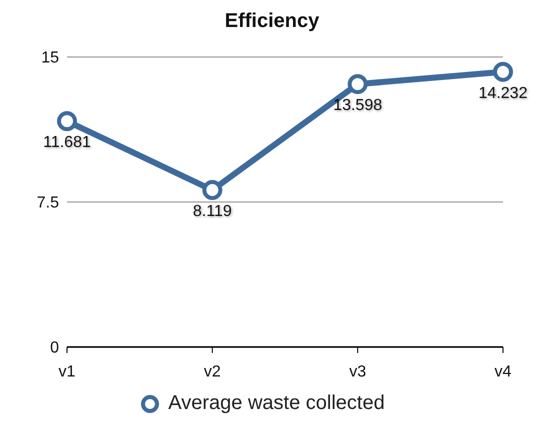 This screenshot has width=544, height=433. I want to click on data-label: 14.232, so click(503, 93).